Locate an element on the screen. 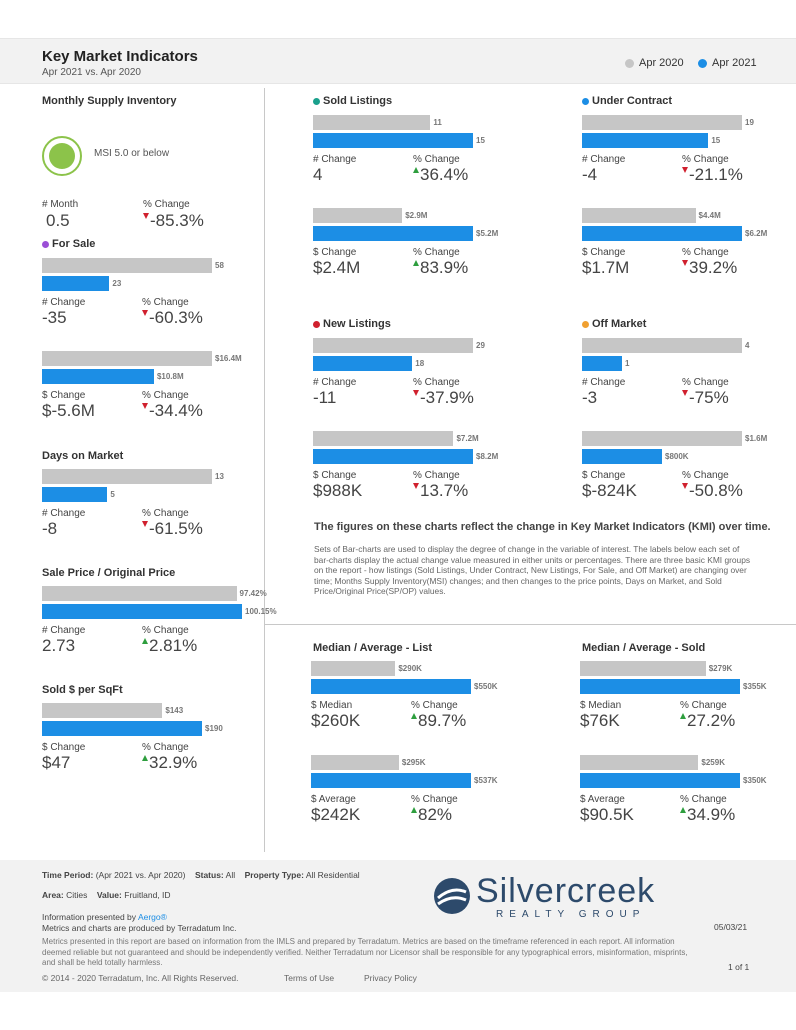 Image resolution: width=796 pixels, height=1030 pixels. for-sale-title: For Sale is located at coordinates (68, 244).